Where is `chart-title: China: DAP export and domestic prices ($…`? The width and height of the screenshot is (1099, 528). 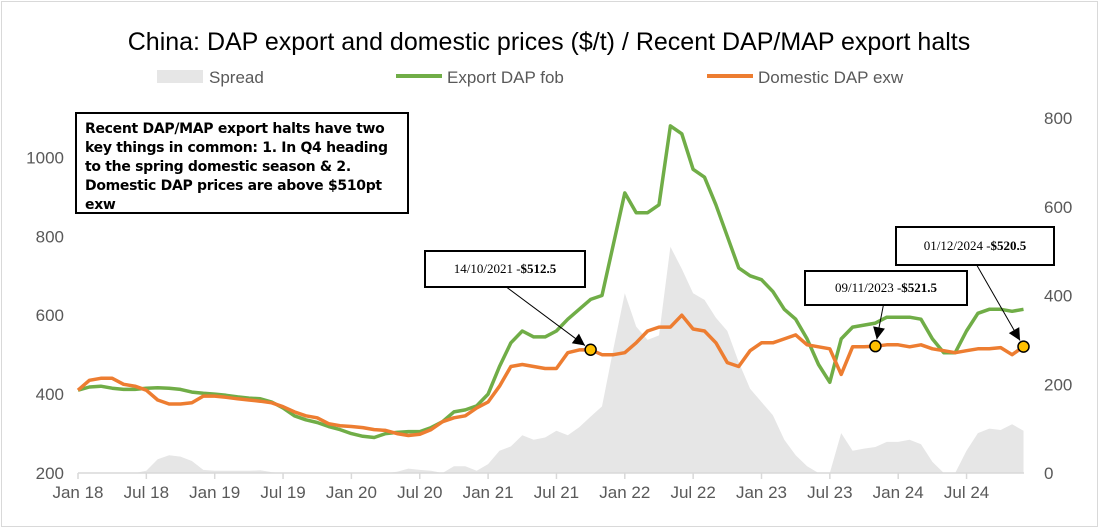
chart-title: China: DAP export and domestic prices ($… is located at coordinates (549, 42).